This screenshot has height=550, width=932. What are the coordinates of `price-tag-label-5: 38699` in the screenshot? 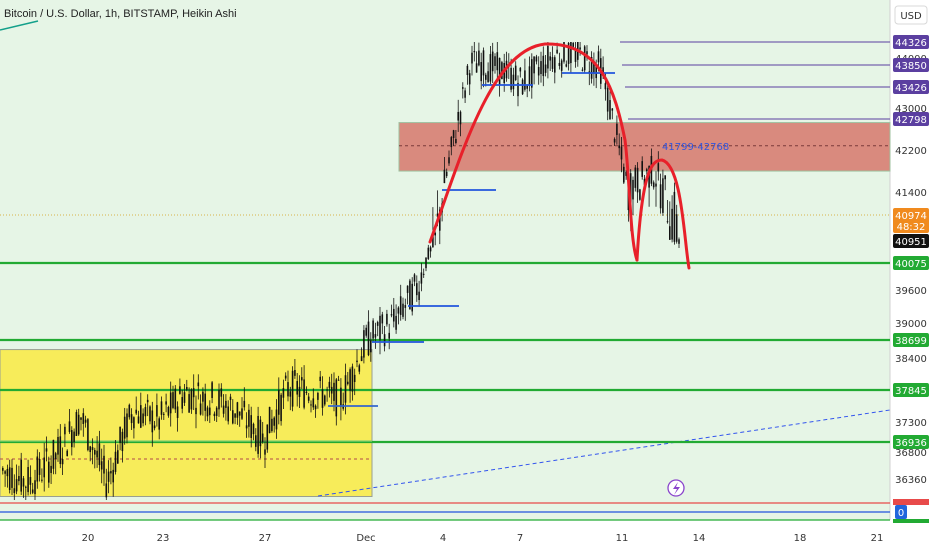 It's located at (911, 341).